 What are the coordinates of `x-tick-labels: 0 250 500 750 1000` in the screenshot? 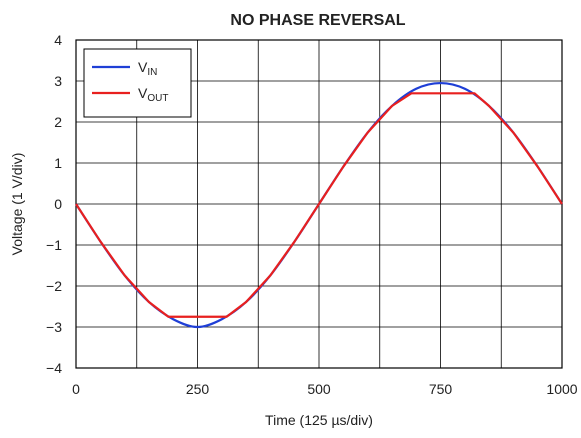 It's located at (325, 389).